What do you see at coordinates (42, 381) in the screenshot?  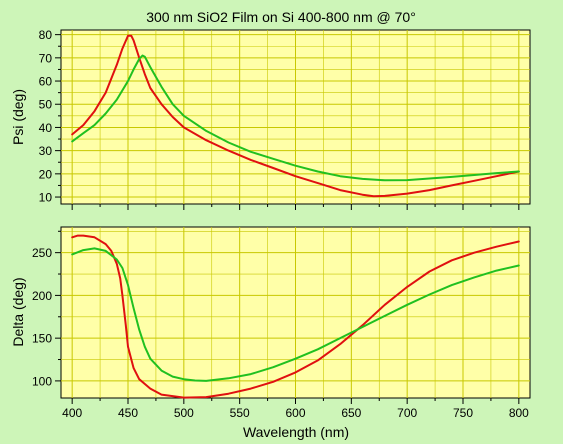 I see `y-tick-label: 100` at bounding box center [42, 381].